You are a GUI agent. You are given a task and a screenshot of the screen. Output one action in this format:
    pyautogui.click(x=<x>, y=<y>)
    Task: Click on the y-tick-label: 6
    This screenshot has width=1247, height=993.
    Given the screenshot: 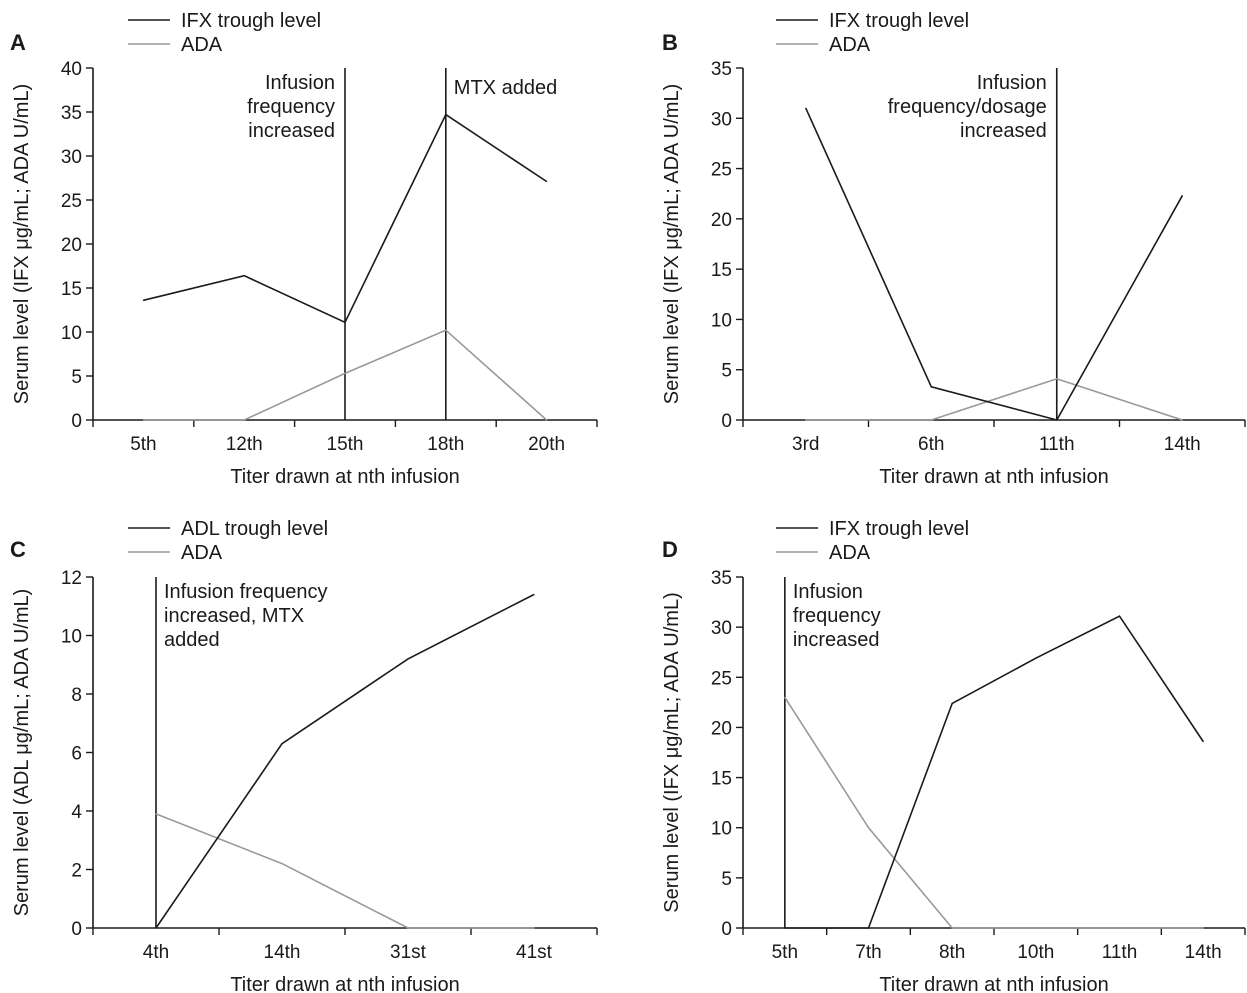 What is the action you would take?
    pyautogui.click(x=76, y=754)
    